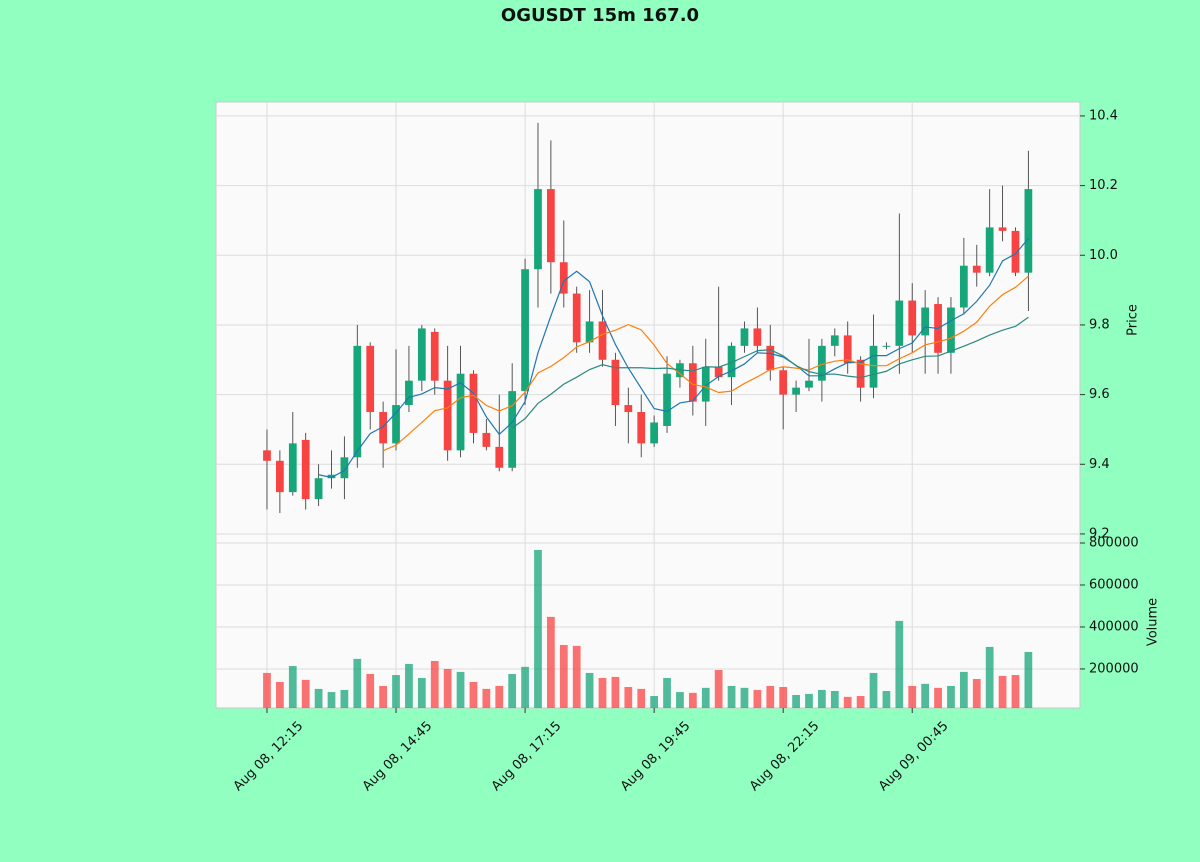 The height and width of the screenshot is (862, 1200). Describe the element at coordinates (648, 625) in the screenshot. I see `volume-panel` at that location.